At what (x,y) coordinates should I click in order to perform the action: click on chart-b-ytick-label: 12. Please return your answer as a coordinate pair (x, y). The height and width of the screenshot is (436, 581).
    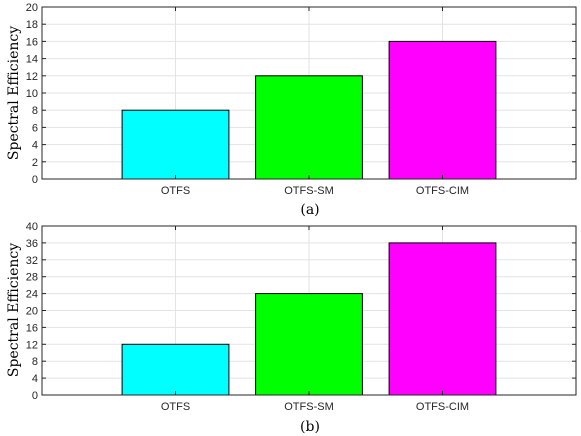
    Looking at the image, I should click on (32, 345).